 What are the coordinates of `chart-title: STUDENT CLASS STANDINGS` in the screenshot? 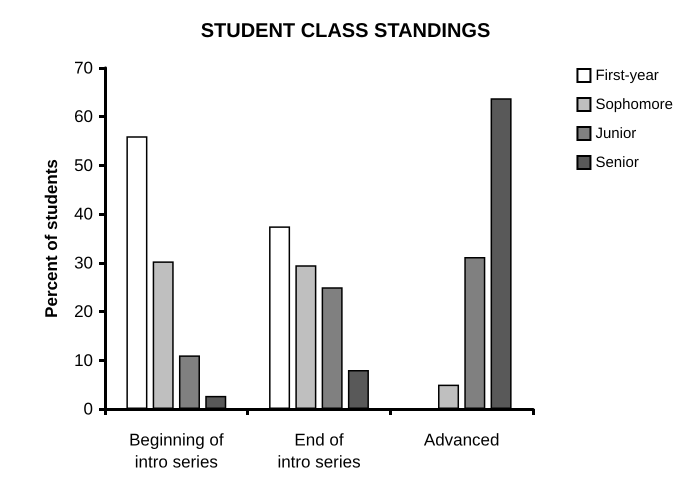 It's located at (345, 31).